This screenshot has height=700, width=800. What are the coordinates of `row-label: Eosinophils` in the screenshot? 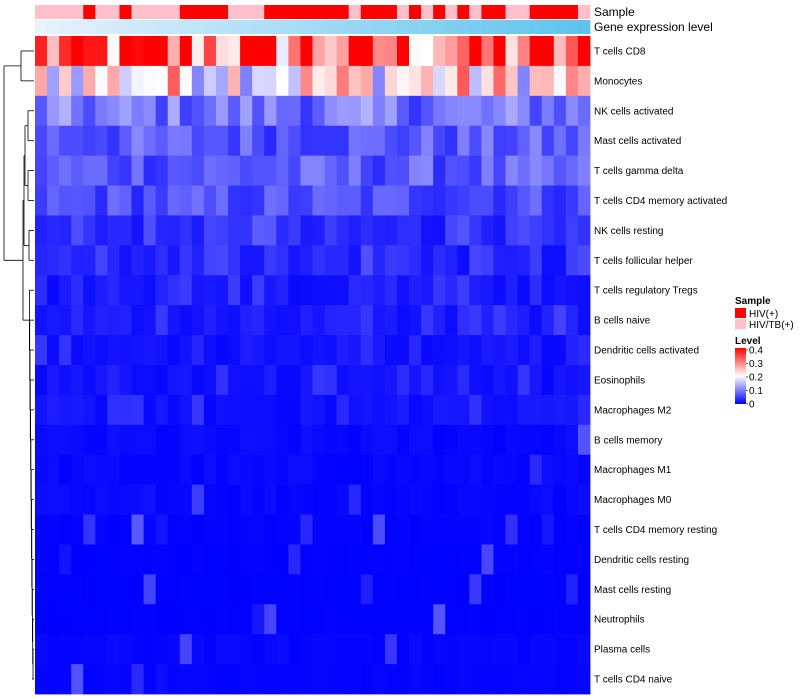 It's located at (619, 380).